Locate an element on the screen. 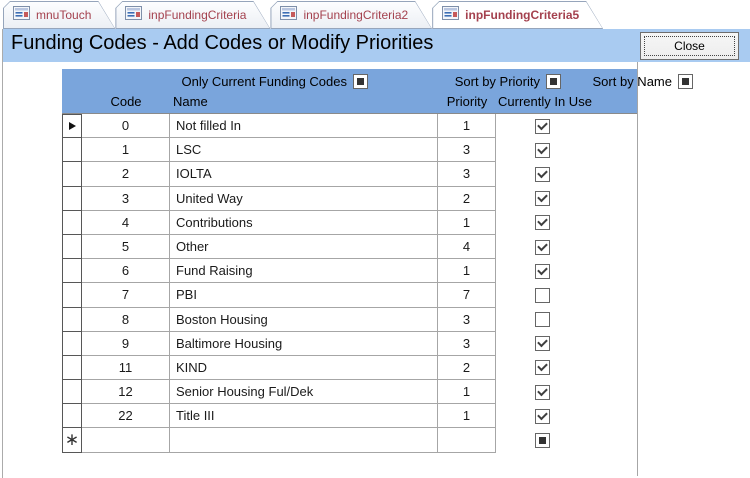 The width and height of the screenshot is (750, 478). close-button: Close is located at coordinates (689, 46).